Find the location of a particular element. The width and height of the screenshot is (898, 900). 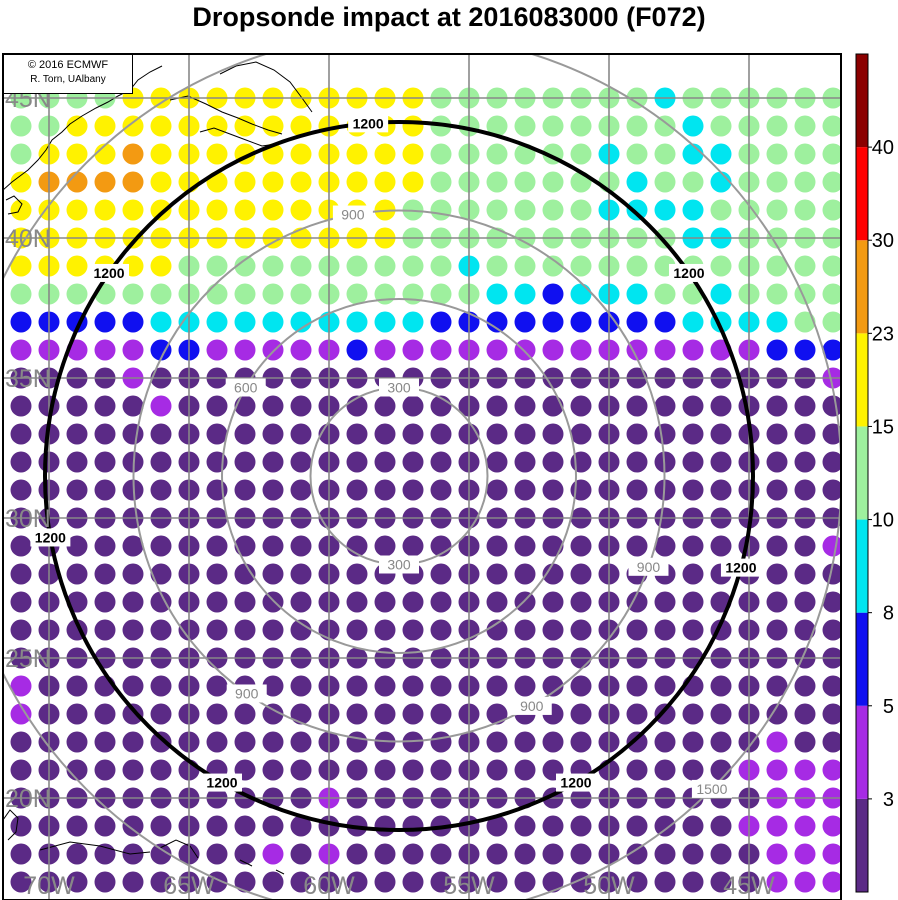

credit-line-2: R. Torn, UAlbany is located at coordinates (68, 79).